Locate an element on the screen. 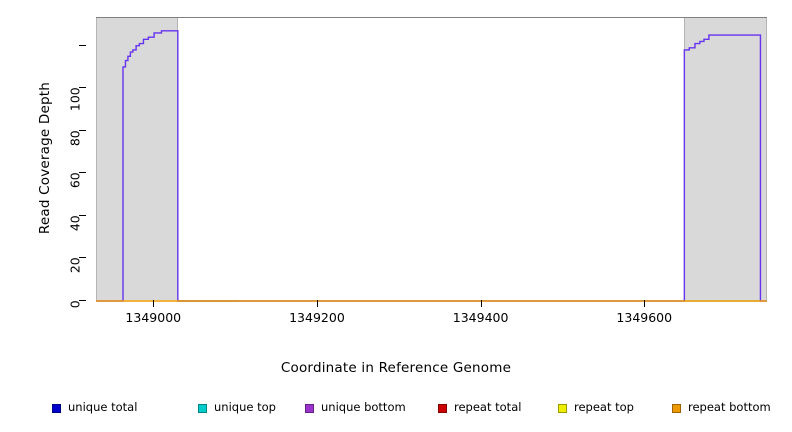  legend-item-unique-bottom: unique bottom is located at coordinates (355, 408).